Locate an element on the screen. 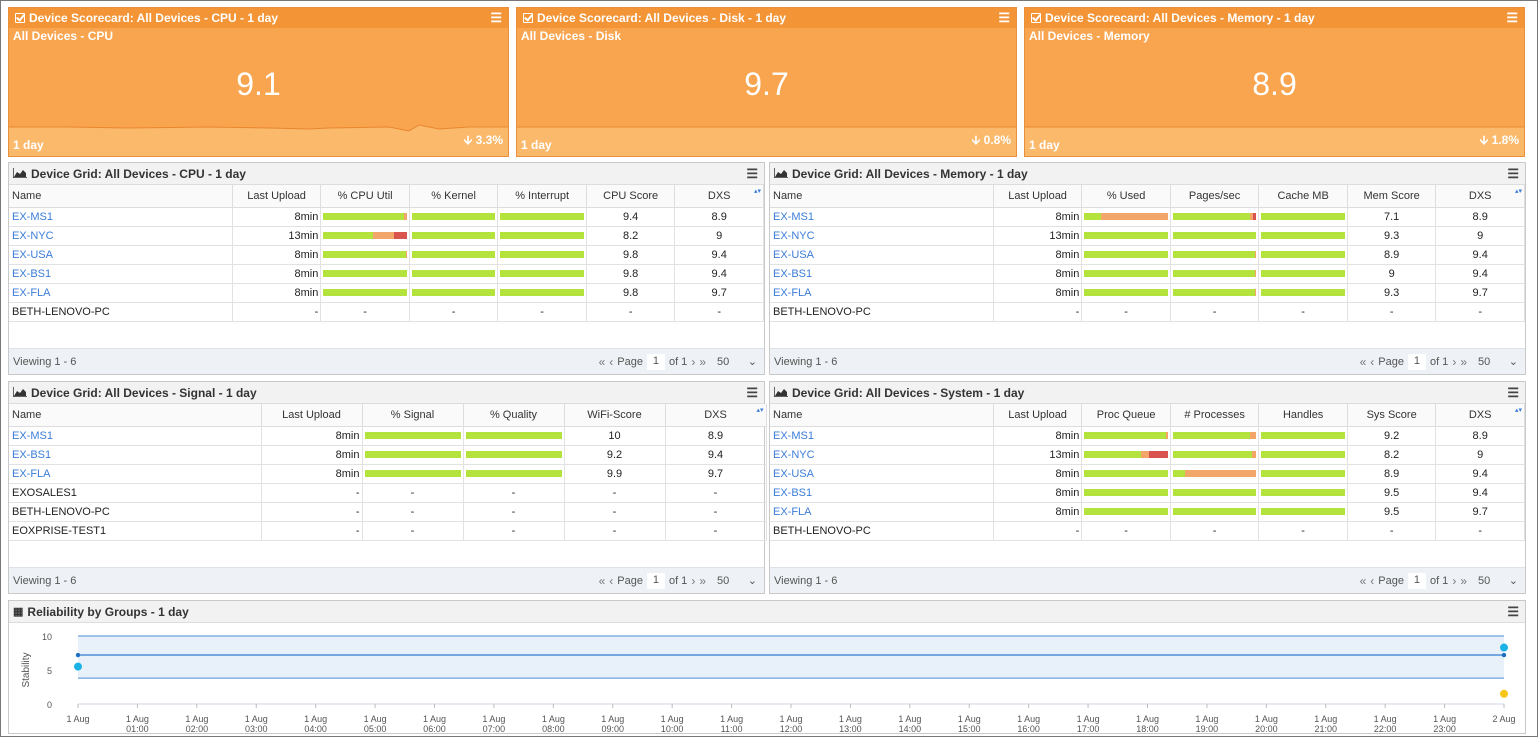 Image resolution: width=1538 pixels, height=737 pixels. table-row: EX-NYC 13min 9.3 9 is located at coordinates (1147, 236).